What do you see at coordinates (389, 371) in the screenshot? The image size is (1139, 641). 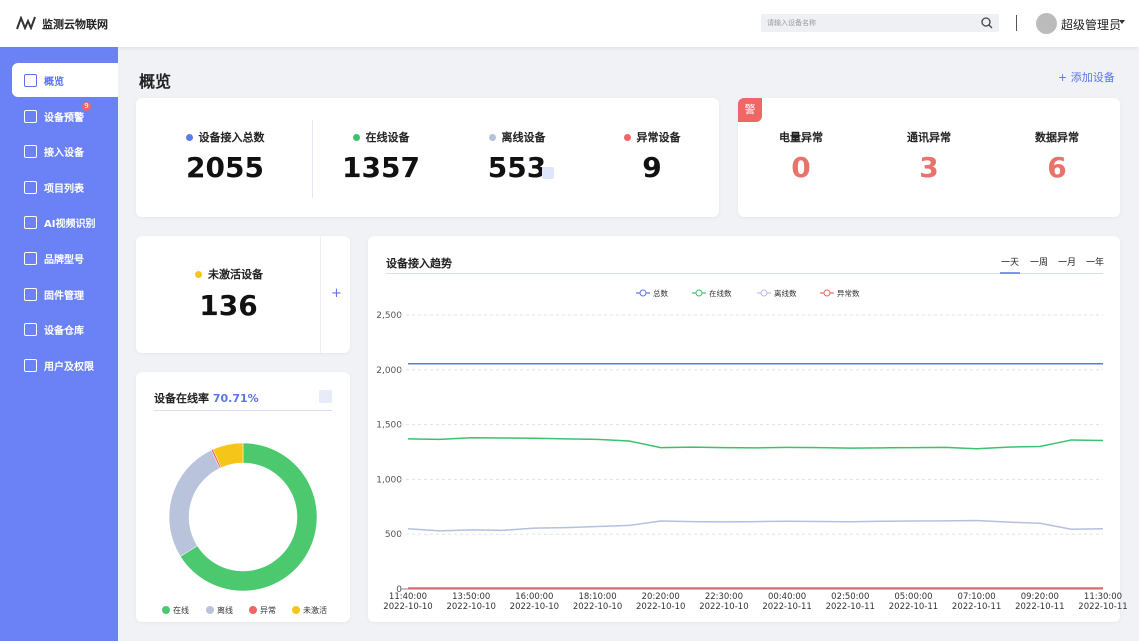 I see `y-tick-label: 2,000` at bounding box center [389, 371].